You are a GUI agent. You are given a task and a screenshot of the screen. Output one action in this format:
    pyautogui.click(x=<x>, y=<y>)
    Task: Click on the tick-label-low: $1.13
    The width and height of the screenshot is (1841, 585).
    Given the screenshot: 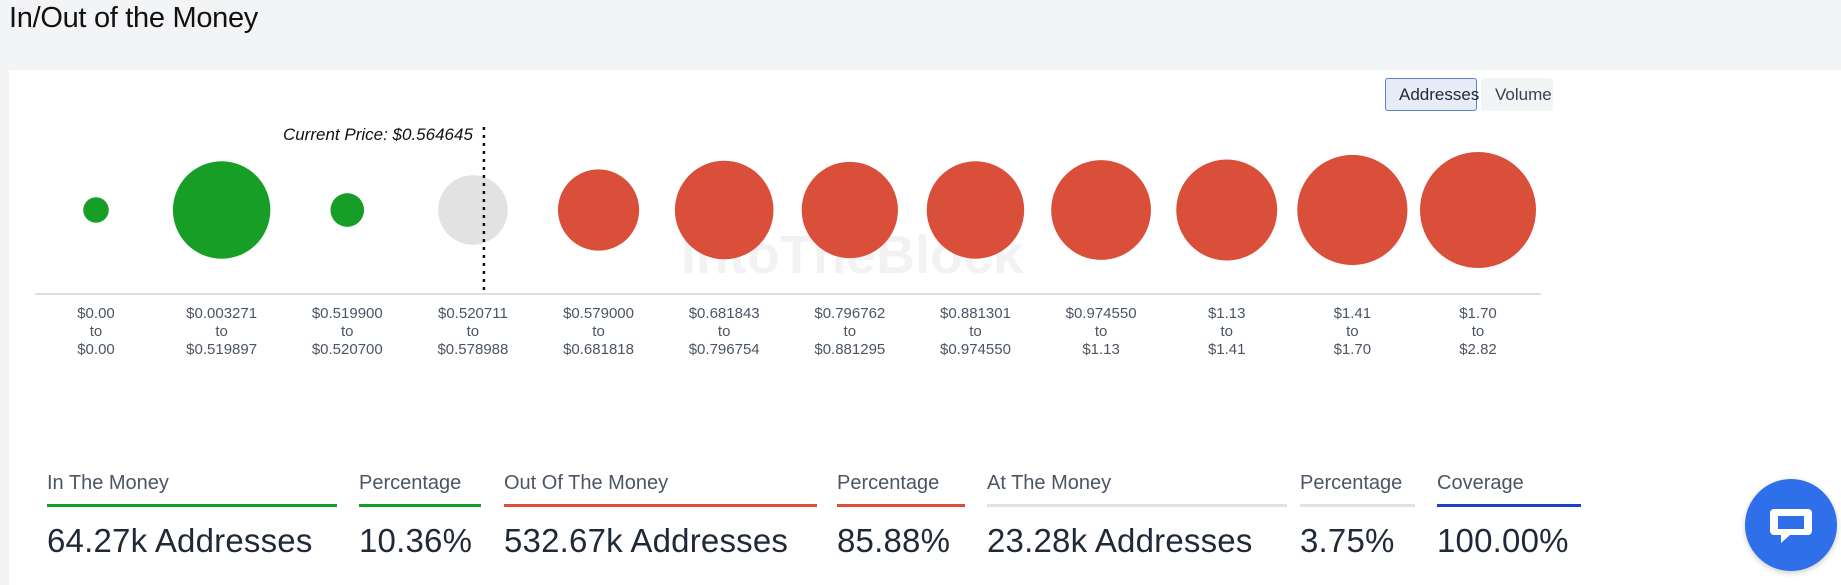 What is the action you would take?
    pyautogui.click(x=1227, y=313)
    